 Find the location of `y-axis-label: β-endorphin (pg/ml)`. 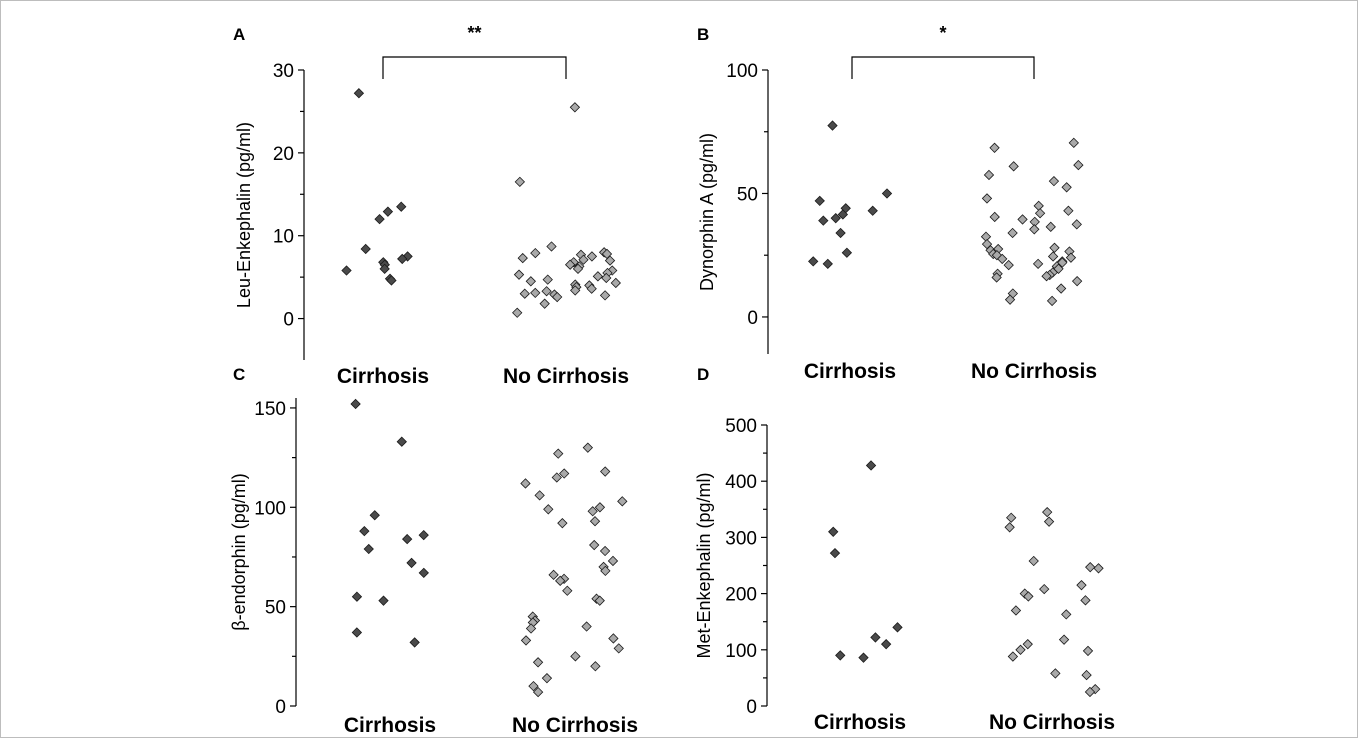

y-axis-label: β-endorphin (pg/ml) is located at coordinates (239, 551).